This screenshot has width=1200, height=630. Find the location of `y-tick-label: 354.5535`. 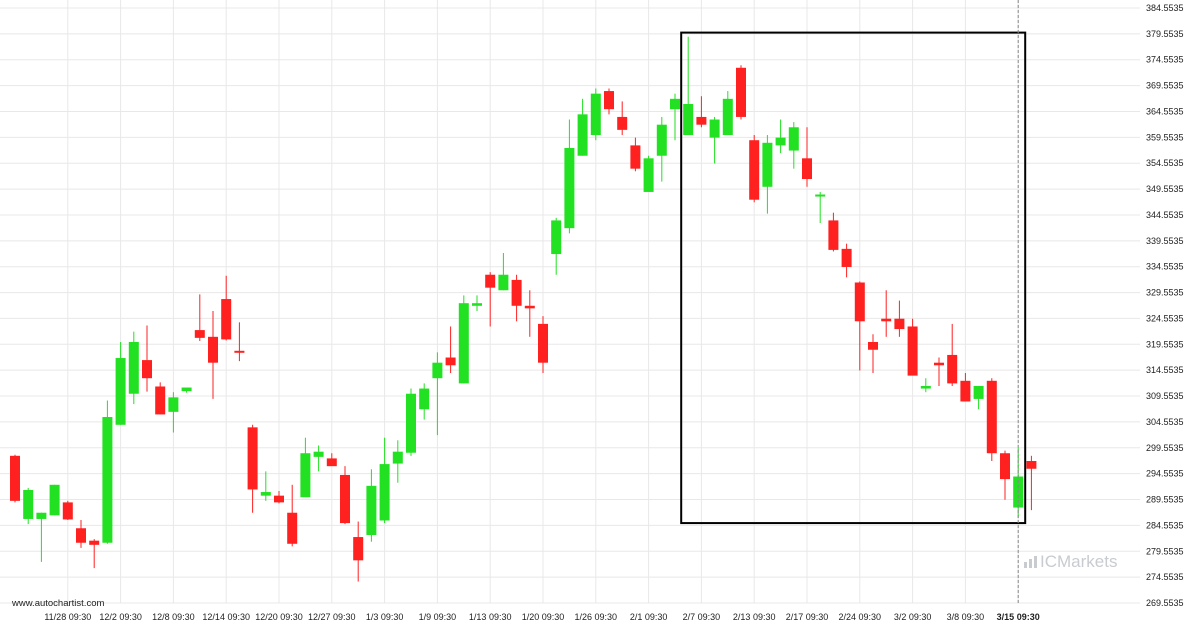

y-tick-label: 354.5535 is located at coordinates (1165, 163).